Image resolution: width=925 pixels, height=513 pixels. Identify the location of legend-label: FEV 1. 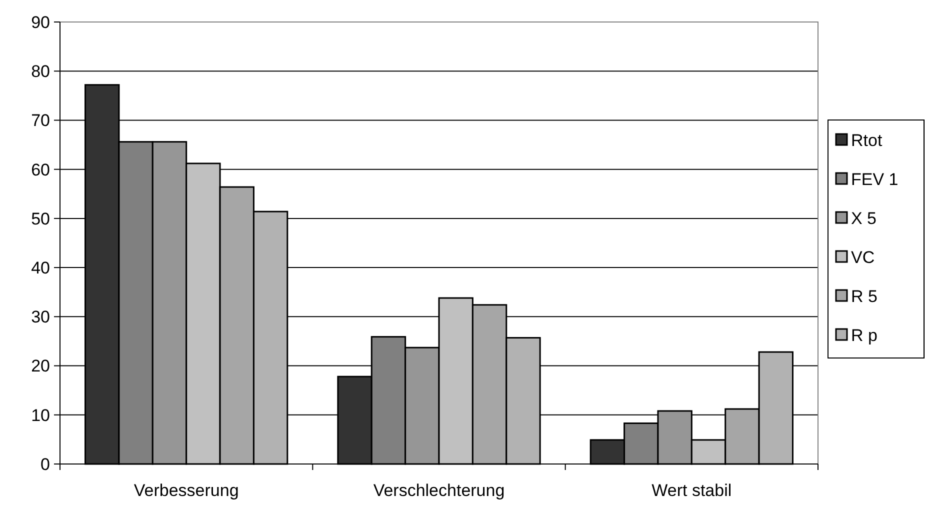
(874, 179).